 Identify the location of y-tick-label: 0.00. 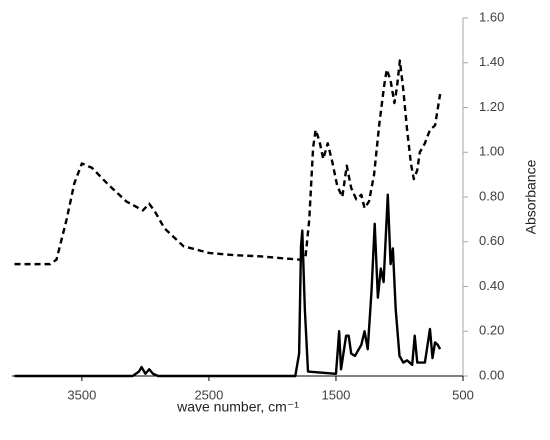
(491, 374).